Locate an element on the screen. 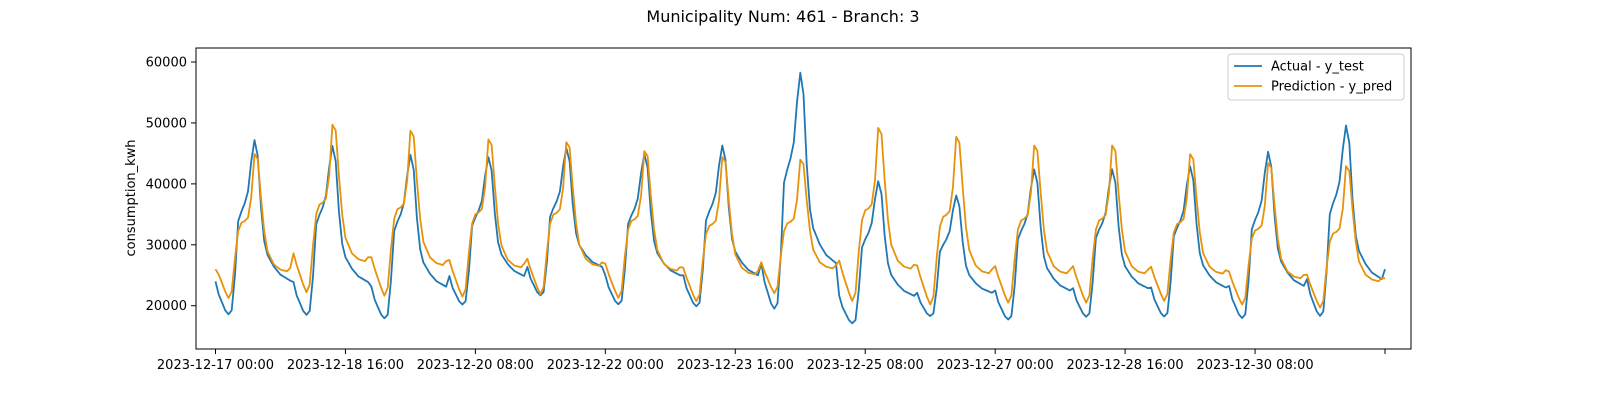 The width and height of the screenshot is (1600, 400). y-axis: 20000 30000 40000 50000 60000 is located at coordinates (171, 185).